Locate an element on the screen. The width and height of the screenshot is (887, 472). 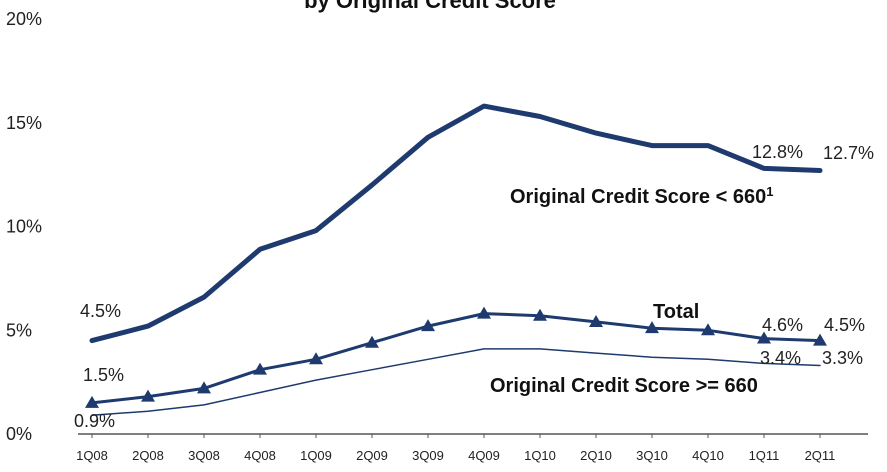
x-tick-label: 4Q09 is located at coordinates (484, 455).